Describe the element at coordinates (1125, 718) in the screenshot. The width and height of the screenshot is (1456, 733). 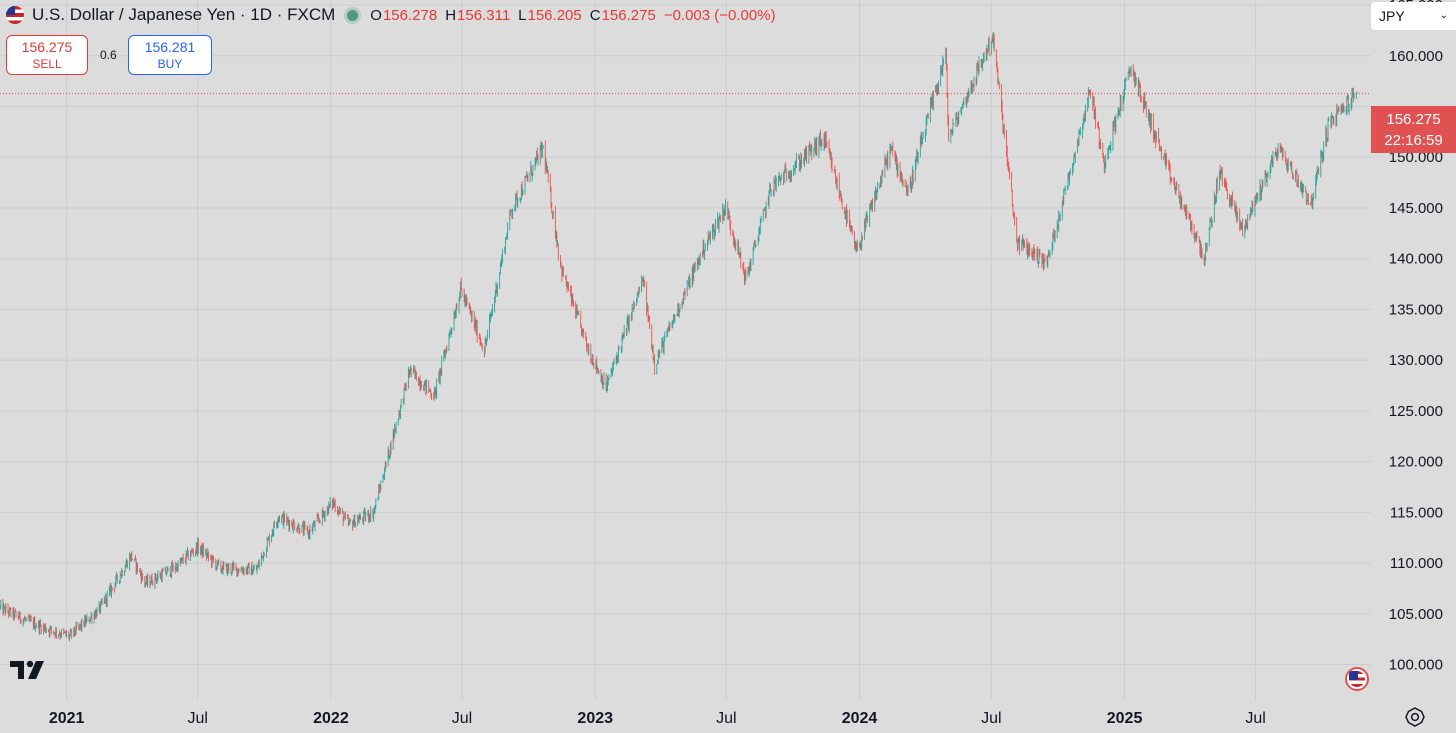
I see `x-tick-label: 2025` at that location.